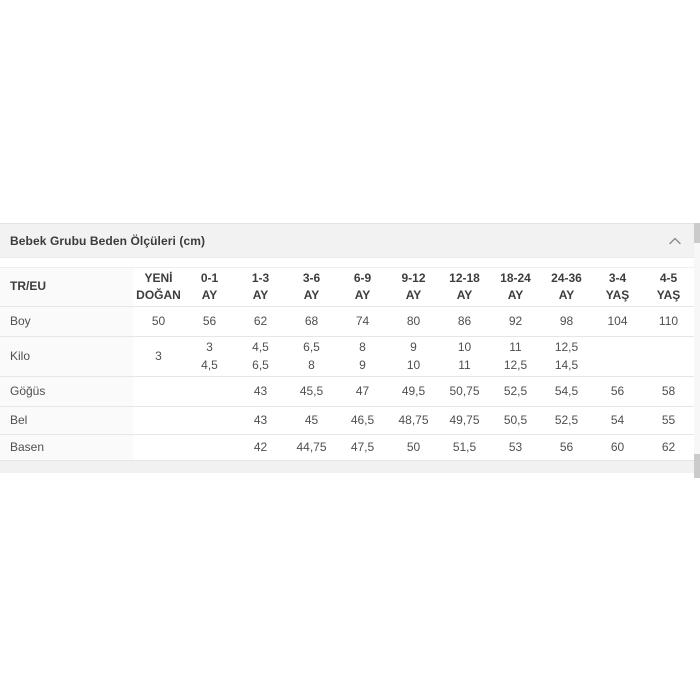  I want to click on size-value-cell: 4,5 6,5, so click(260, 357).